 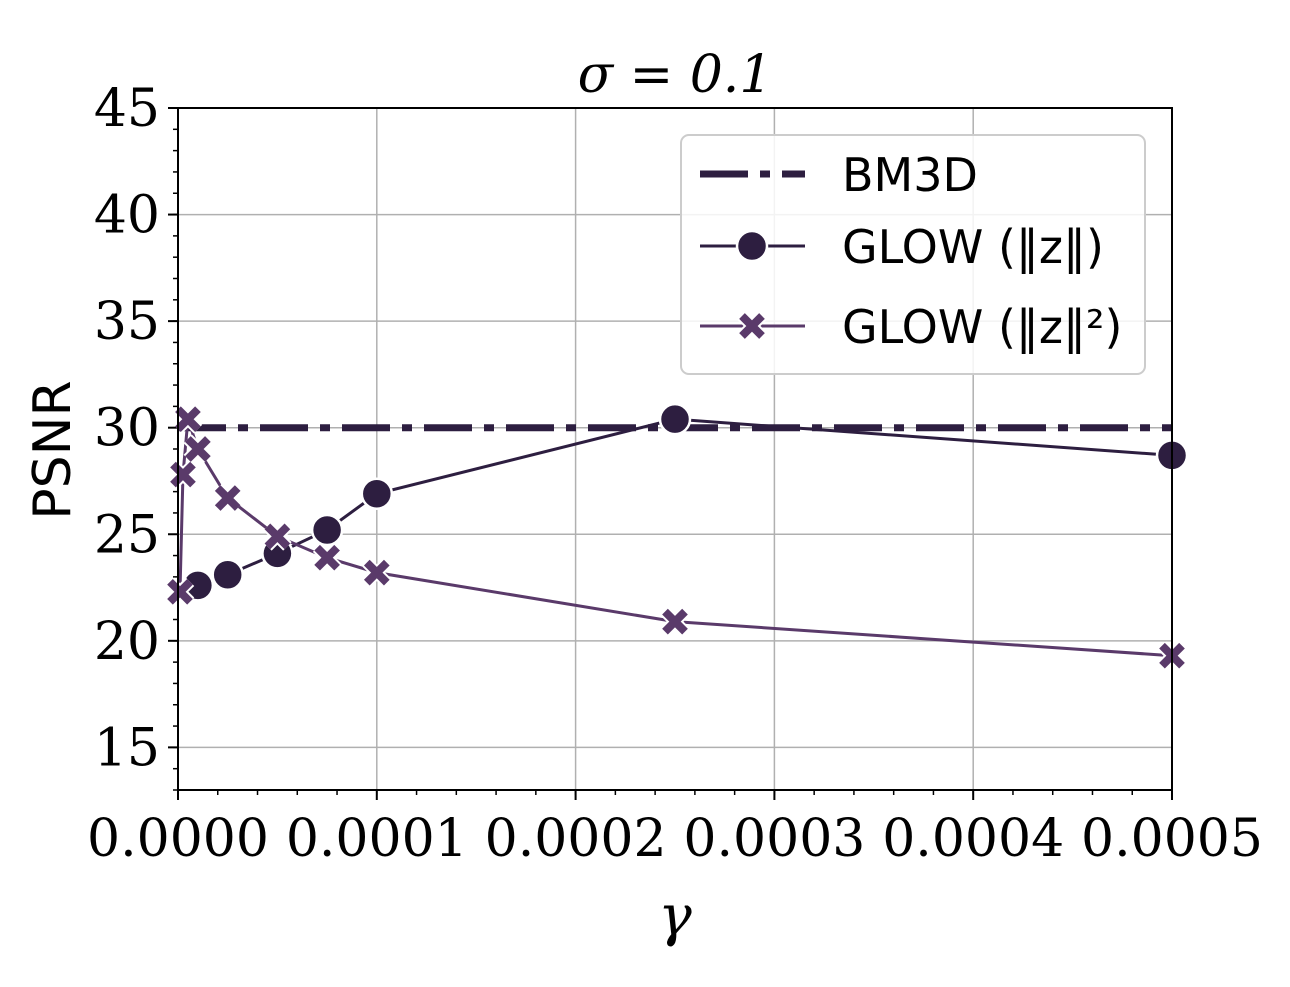 What do you see at coordinates (127, 322) in the screenshot?
I see `y-tick-label: 35` at bounding box center [127, 322].